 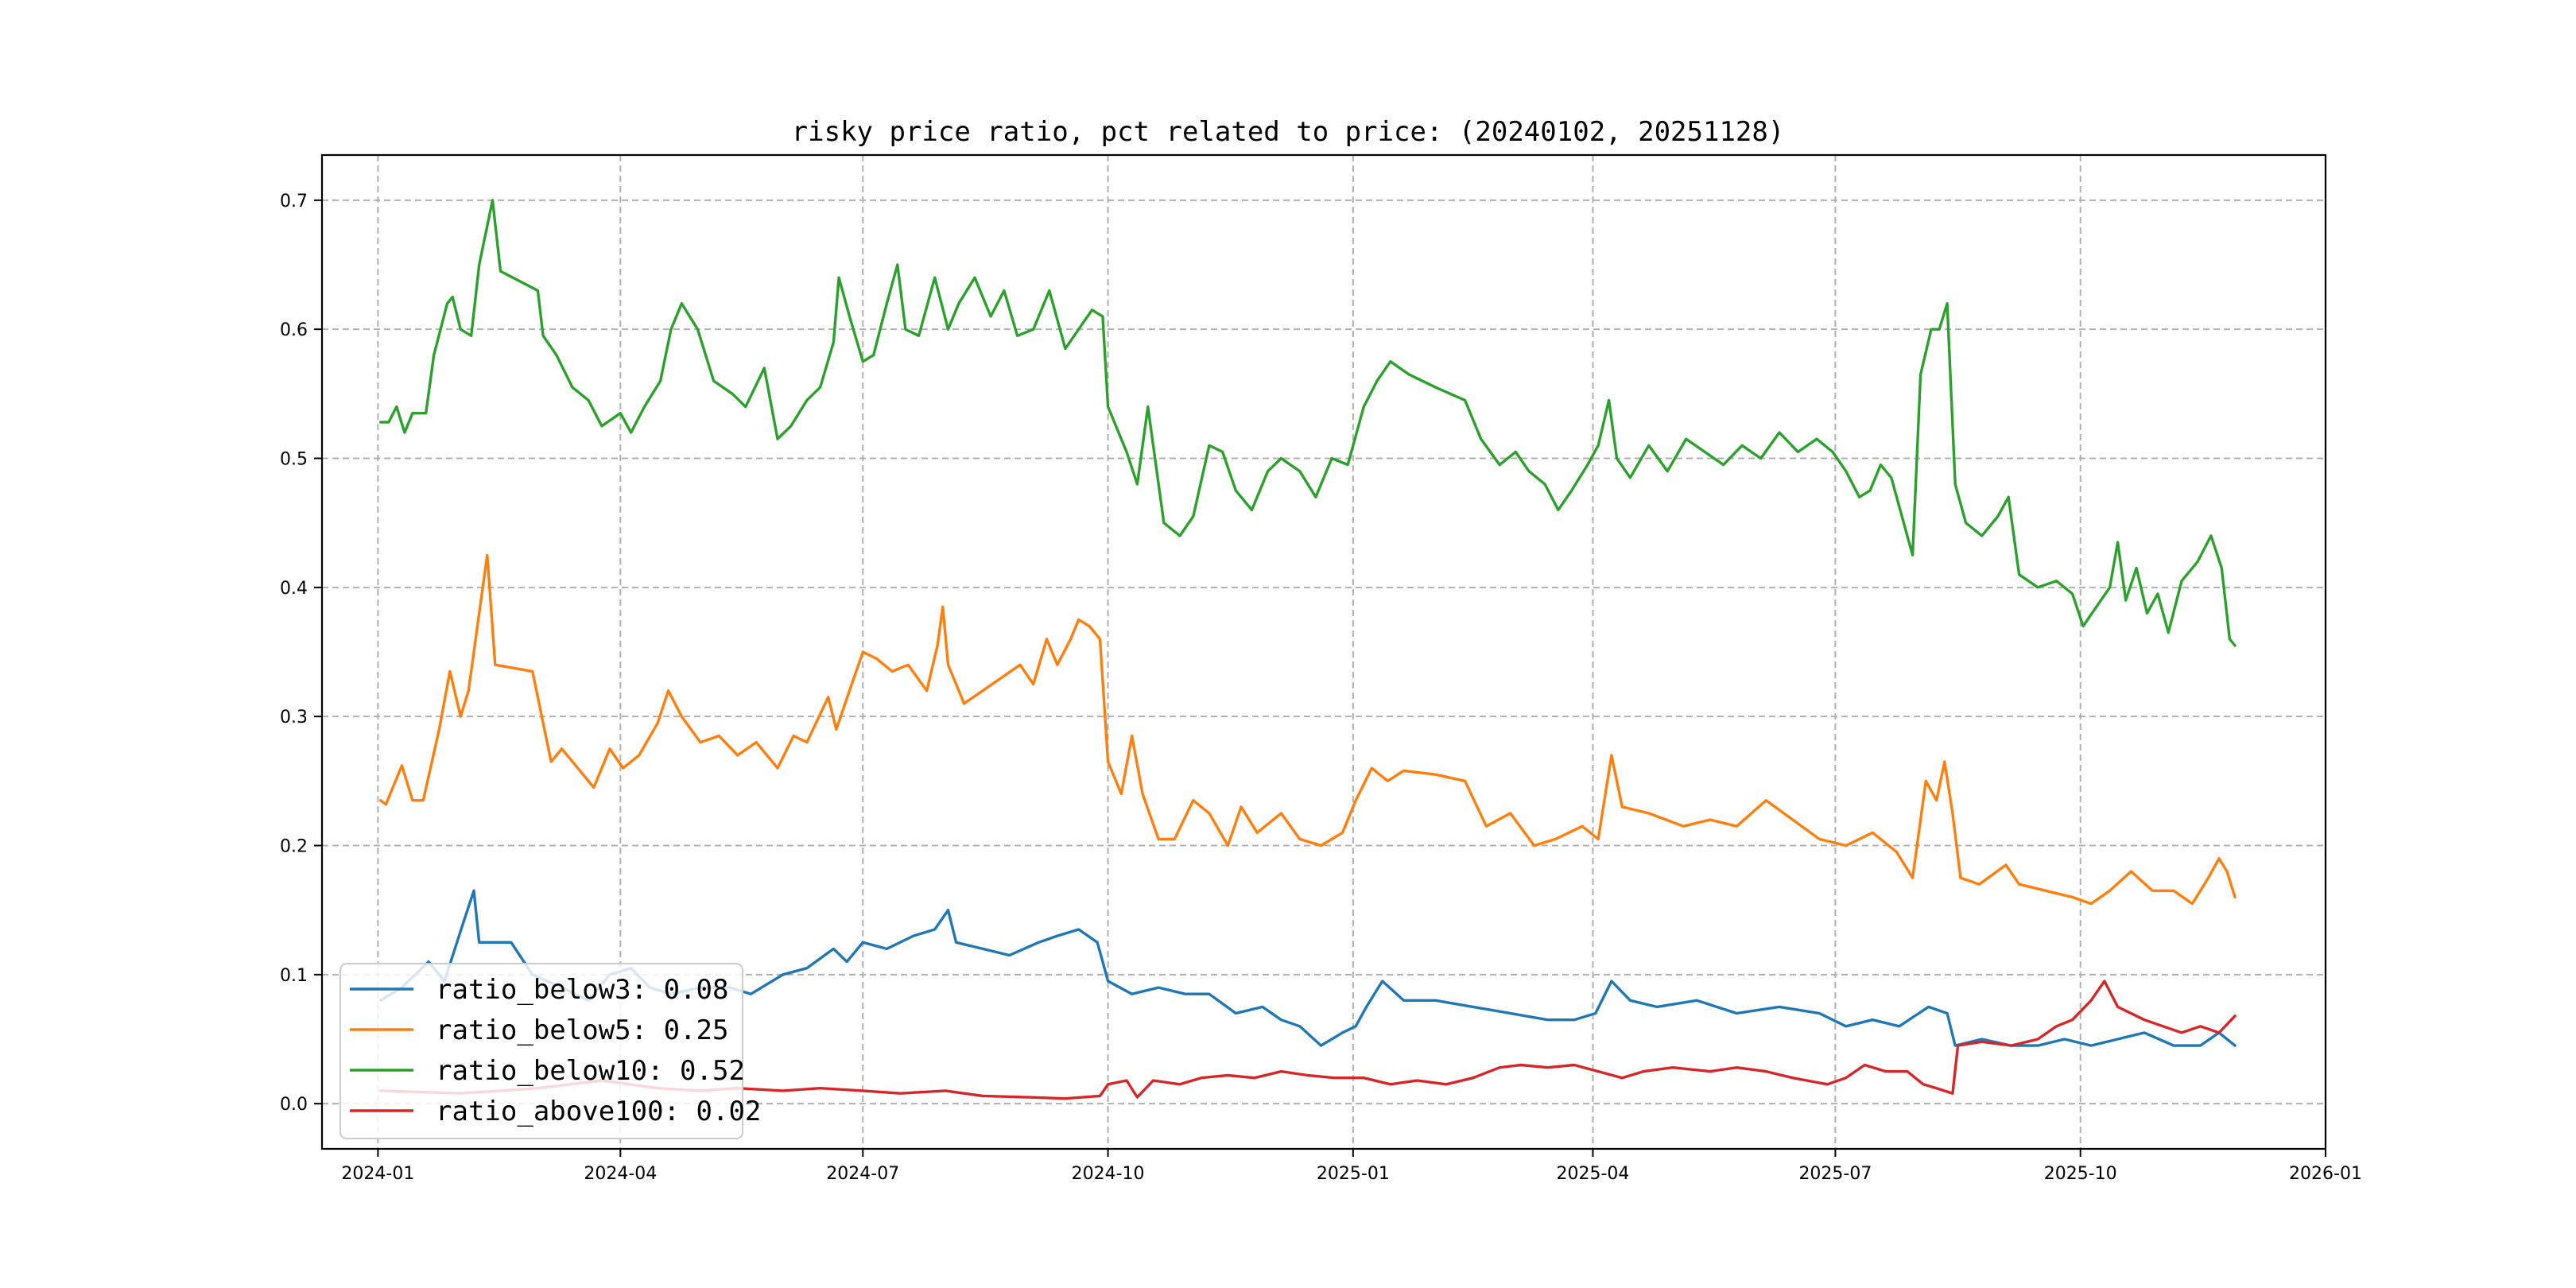 I want to click on y-tick-label: 0.2, so click(x=294, y=847).